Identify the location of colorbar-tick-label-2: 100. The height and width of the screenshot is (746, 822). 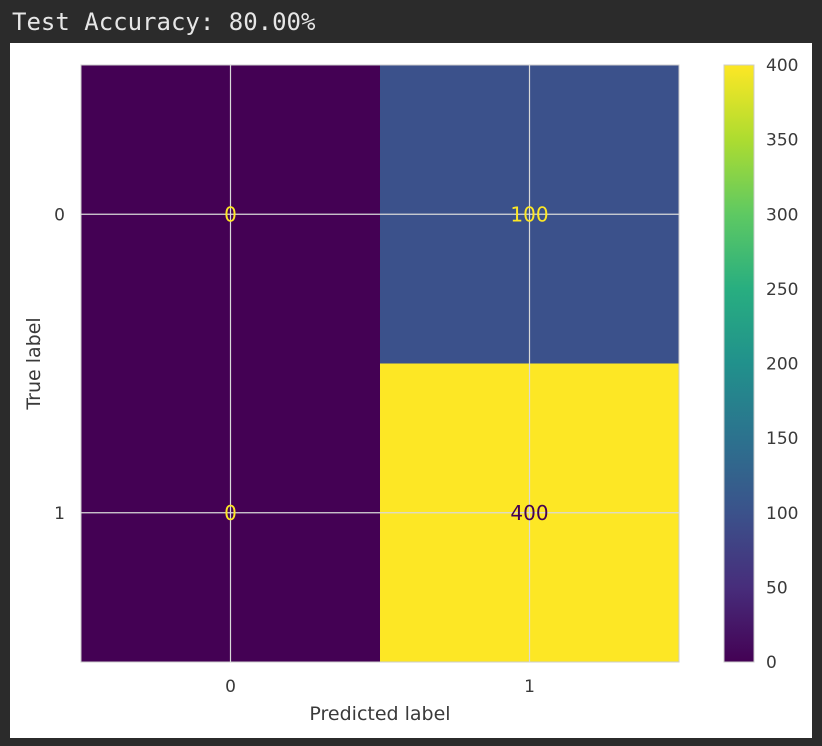
(782, 514).